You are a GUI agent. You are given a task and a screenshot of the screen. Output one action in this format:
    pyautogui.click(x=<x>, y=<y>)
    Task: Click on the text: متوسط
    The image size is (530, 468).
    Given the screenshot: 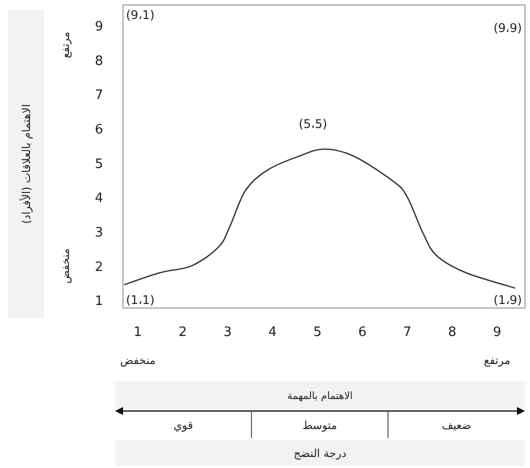 What is the action you would take?
    pyautogui.click(x=320, y=425)
    